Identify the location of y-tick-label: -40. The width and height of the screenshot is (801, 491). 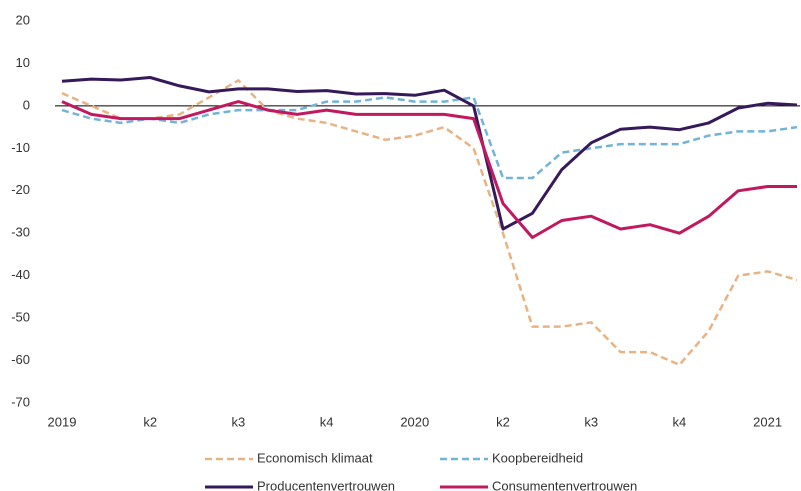
(20, 274).